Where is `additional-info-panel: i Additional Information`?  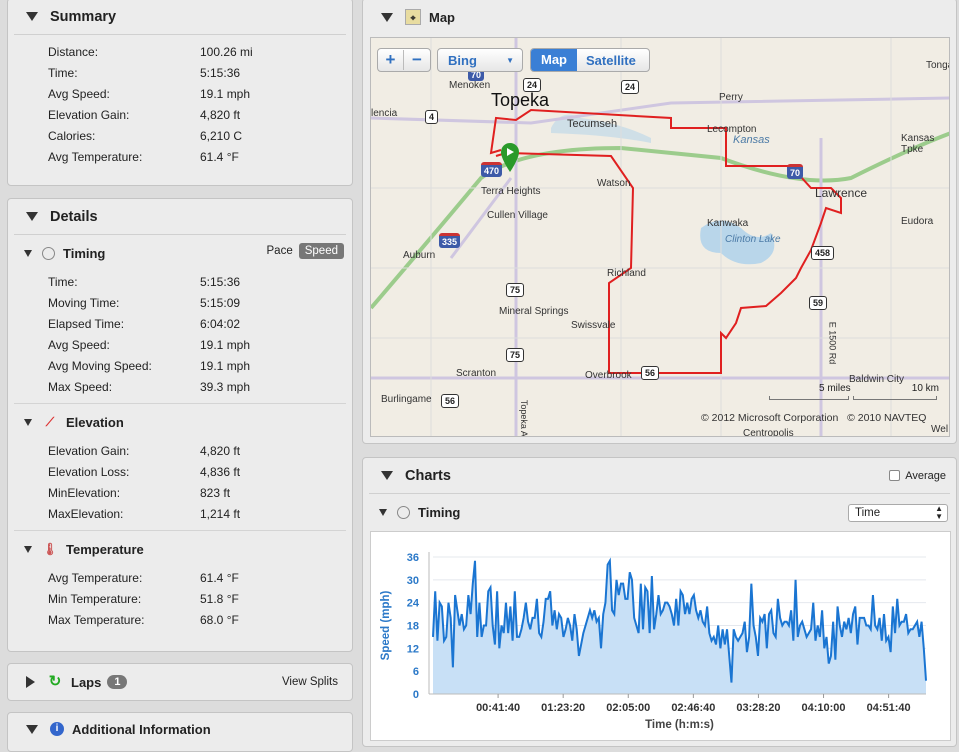 additional-info-panel: i Additional Information is located at coordinates (180, 732).